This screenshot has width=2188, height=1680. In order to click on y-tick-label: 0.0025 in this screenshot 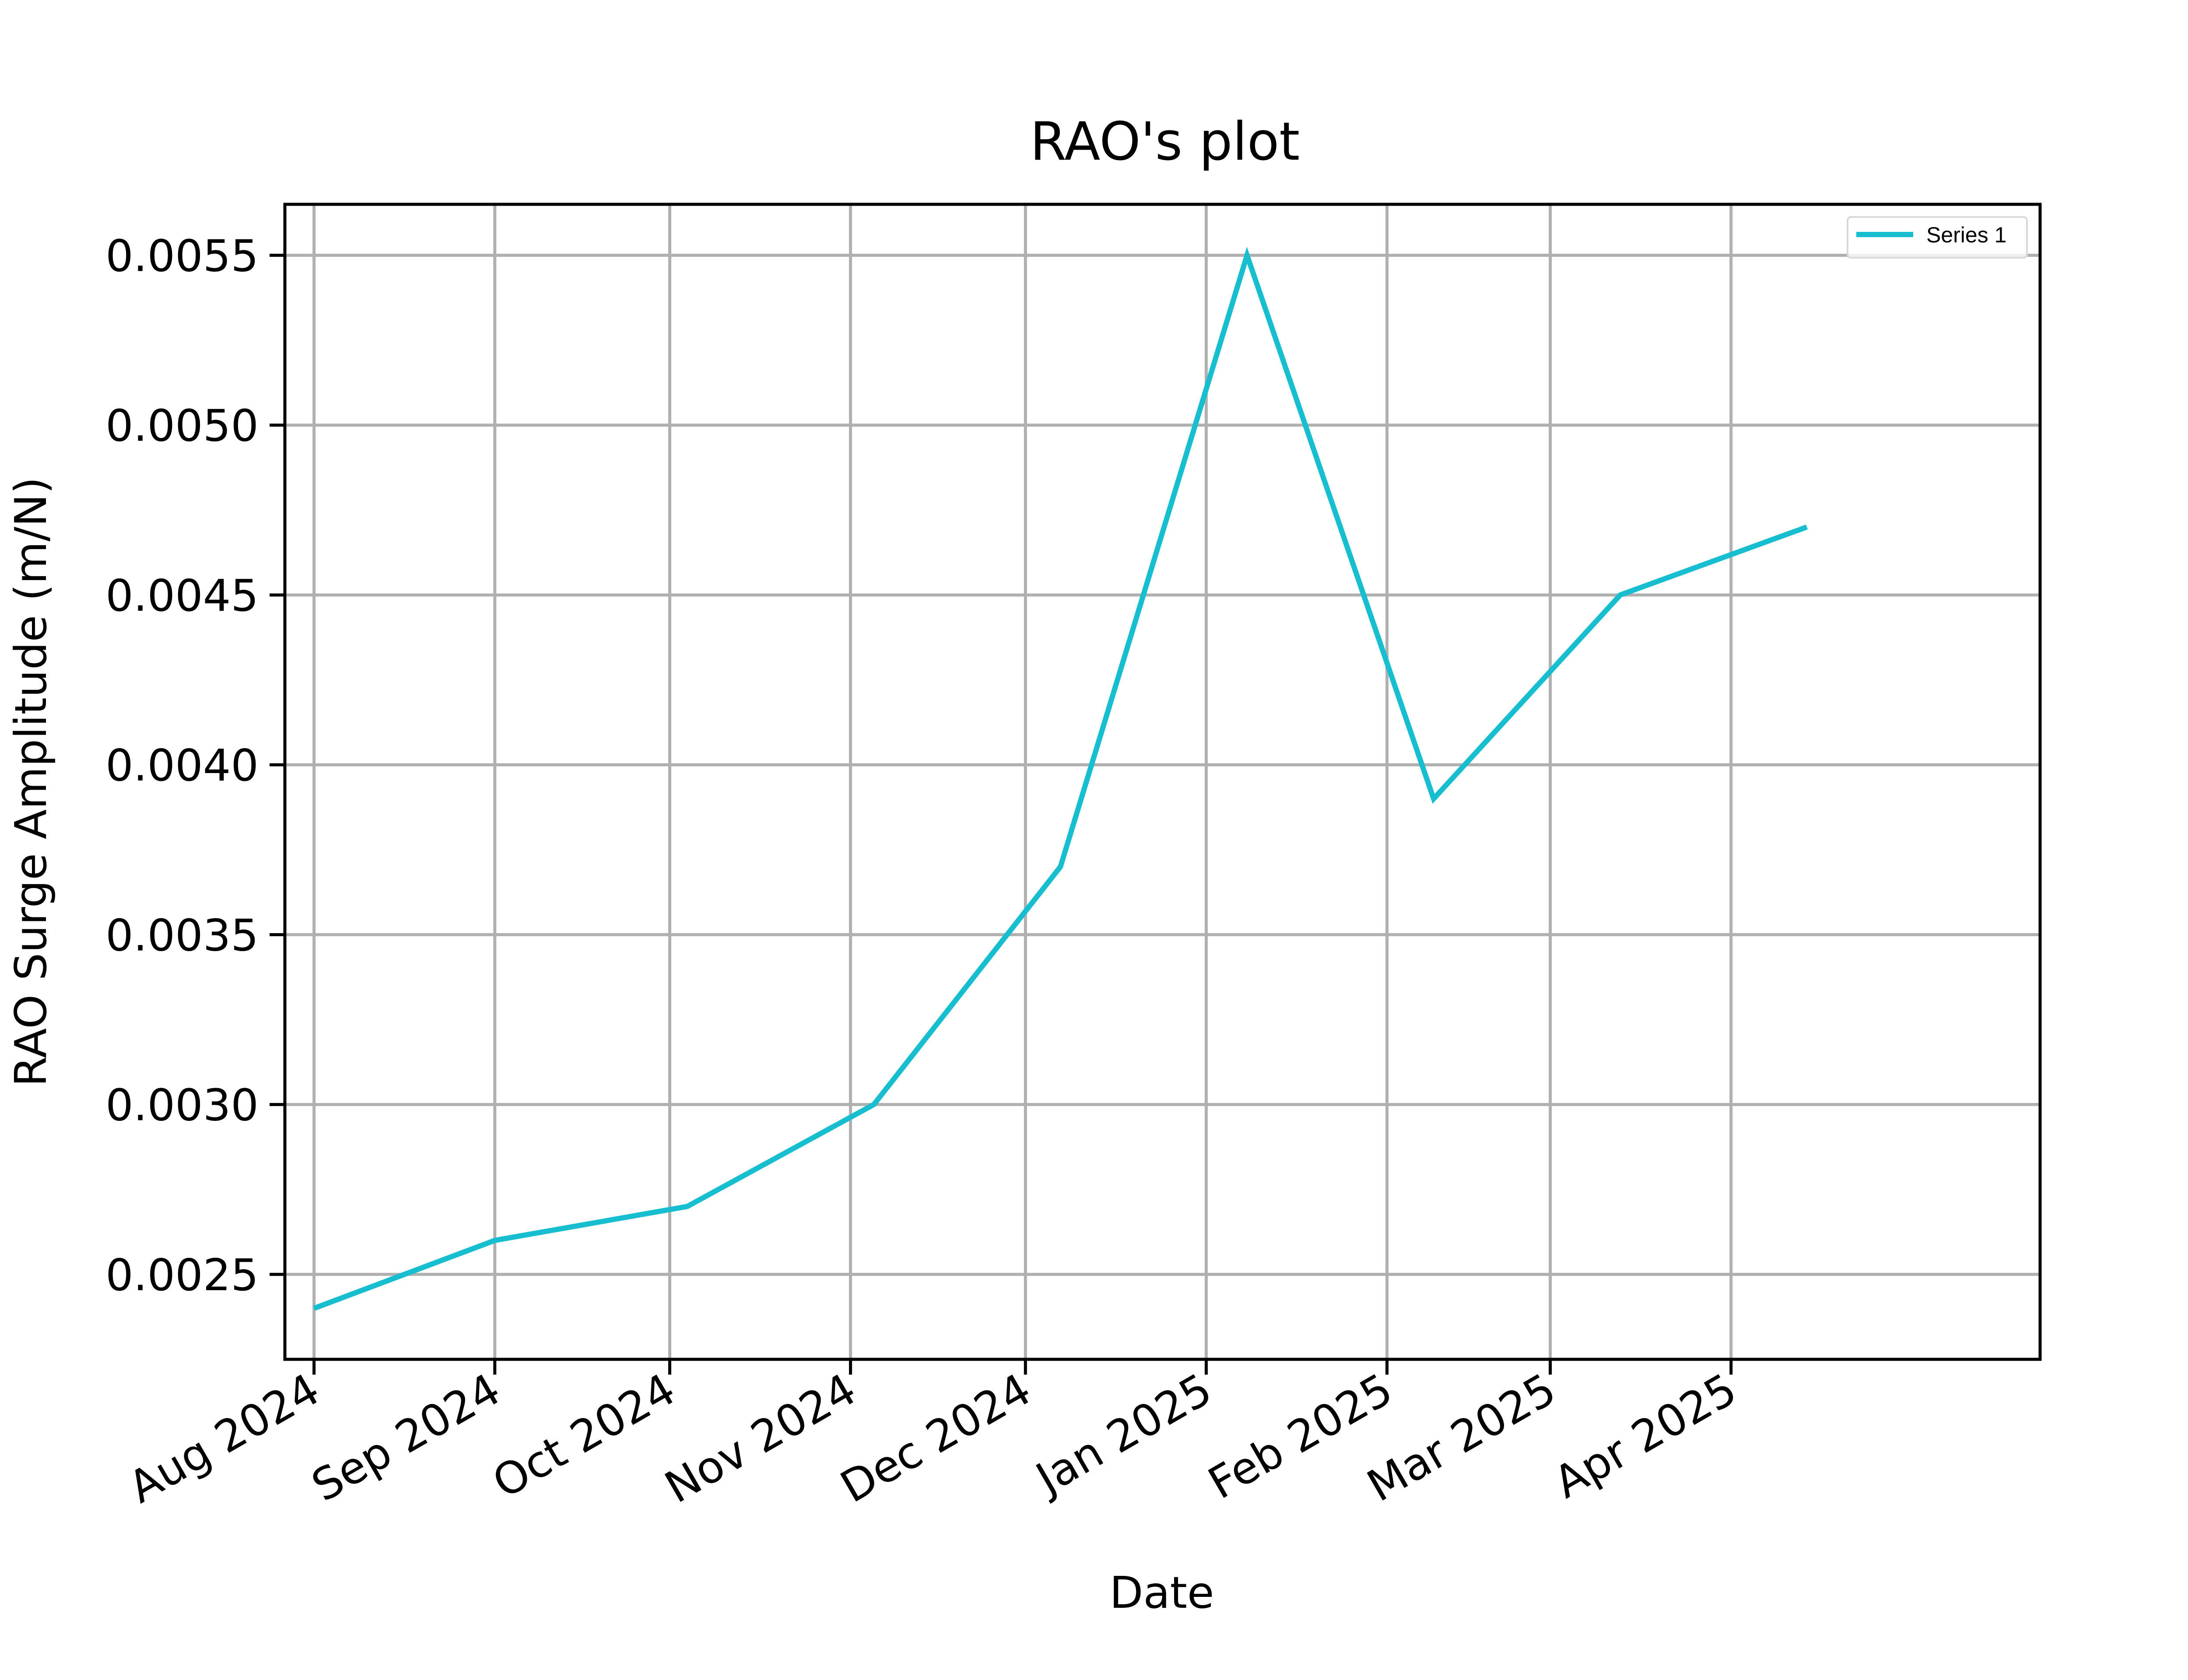, I will do `click(182, 1275)`.